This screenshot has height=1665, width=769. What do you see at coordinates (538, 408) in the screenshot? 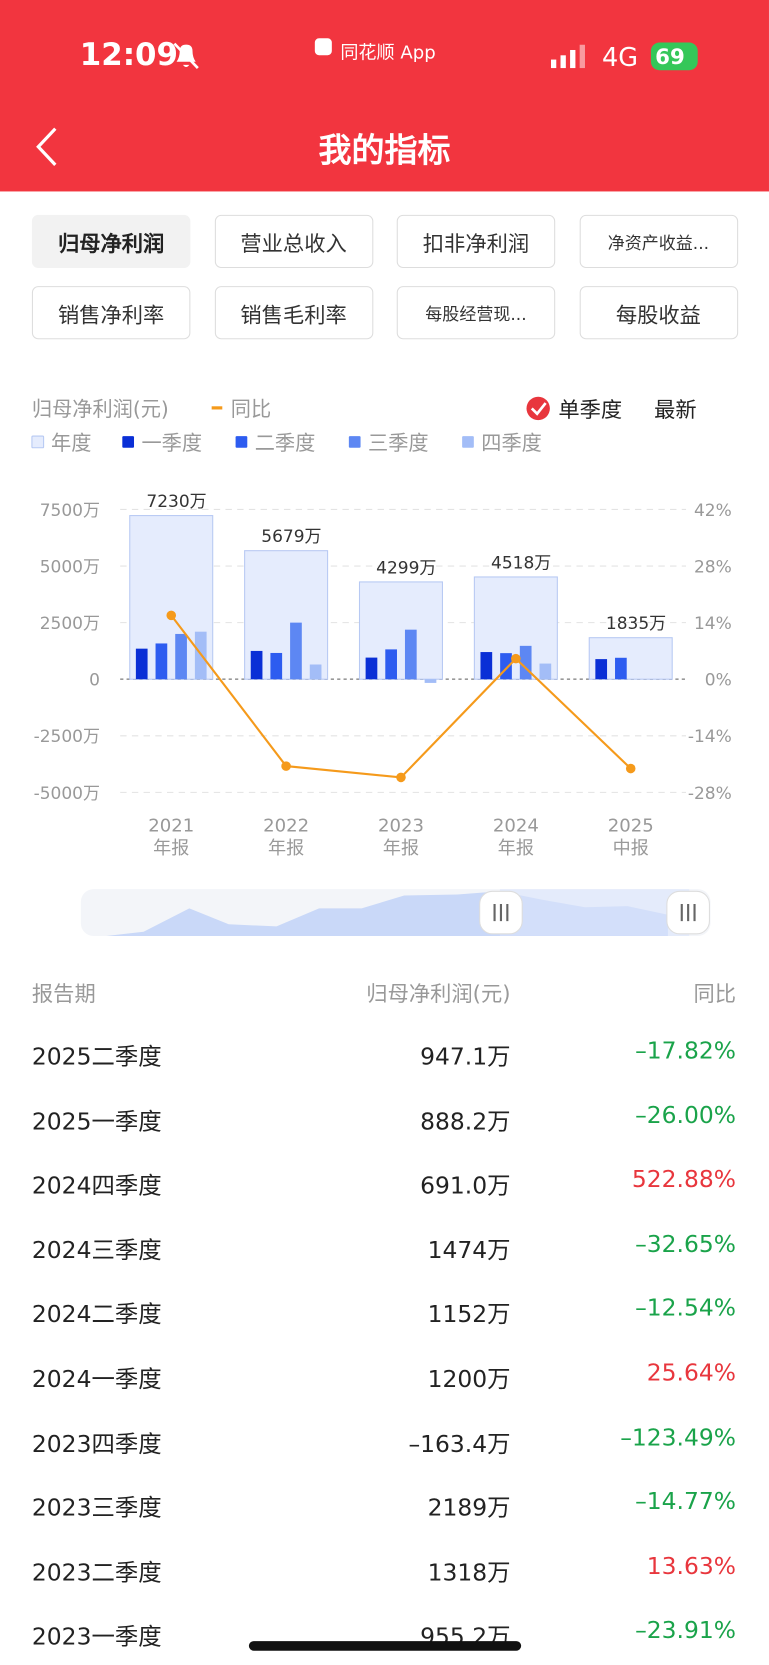
I see `option-check` at bounding box center [538, 408].